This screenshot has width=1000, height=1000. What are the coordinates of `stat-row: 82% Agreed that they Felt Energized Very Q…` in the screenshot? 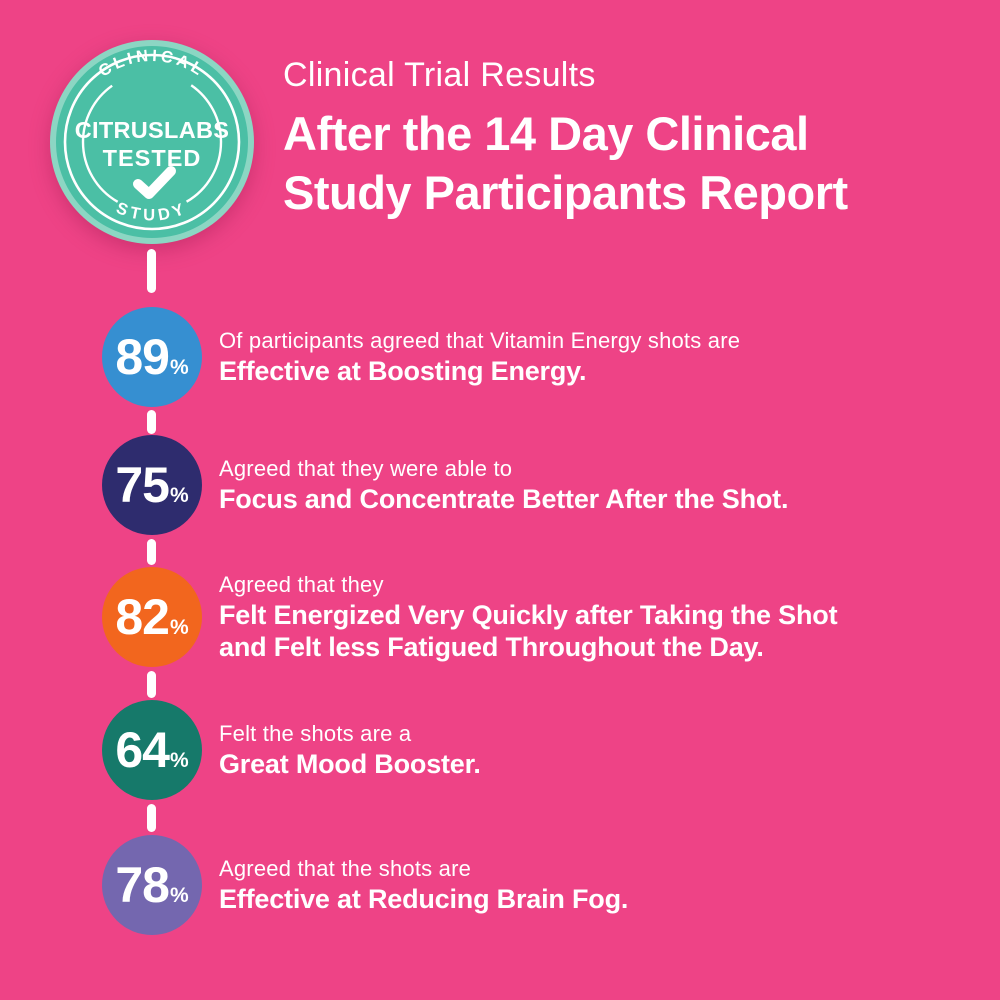 It's located at (470, 617).